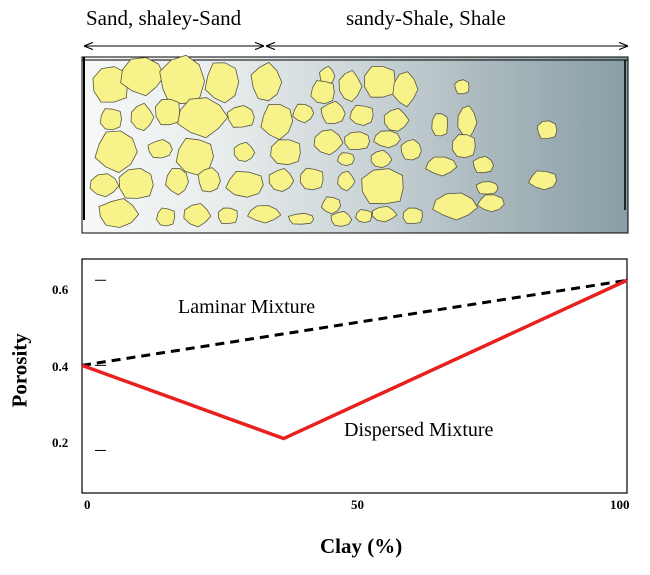  I want to click on laminar-mixture-label: Laminar Mixture, so click(247, 307).